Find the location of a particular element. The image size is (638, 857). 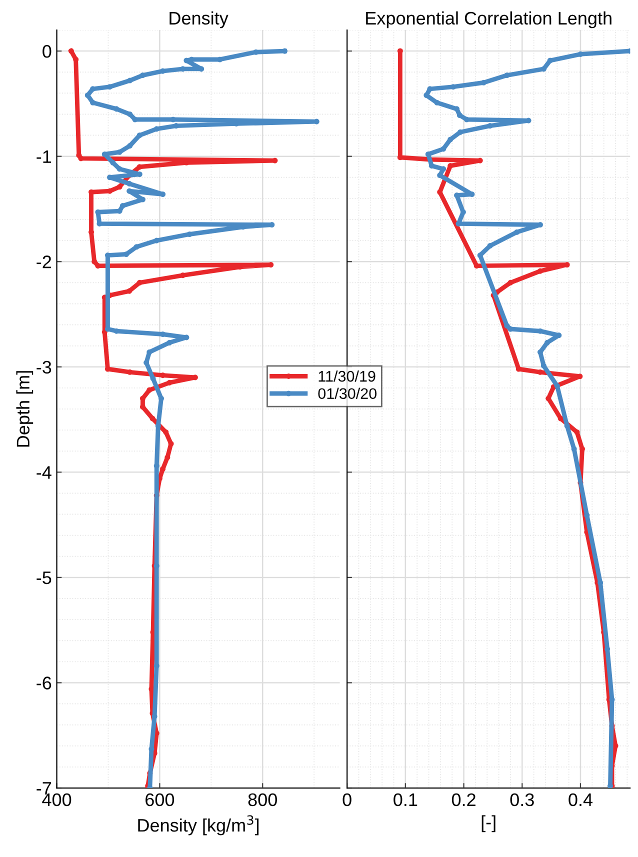

x-tick-label: 0.3 is located at coordinates (522, 799).